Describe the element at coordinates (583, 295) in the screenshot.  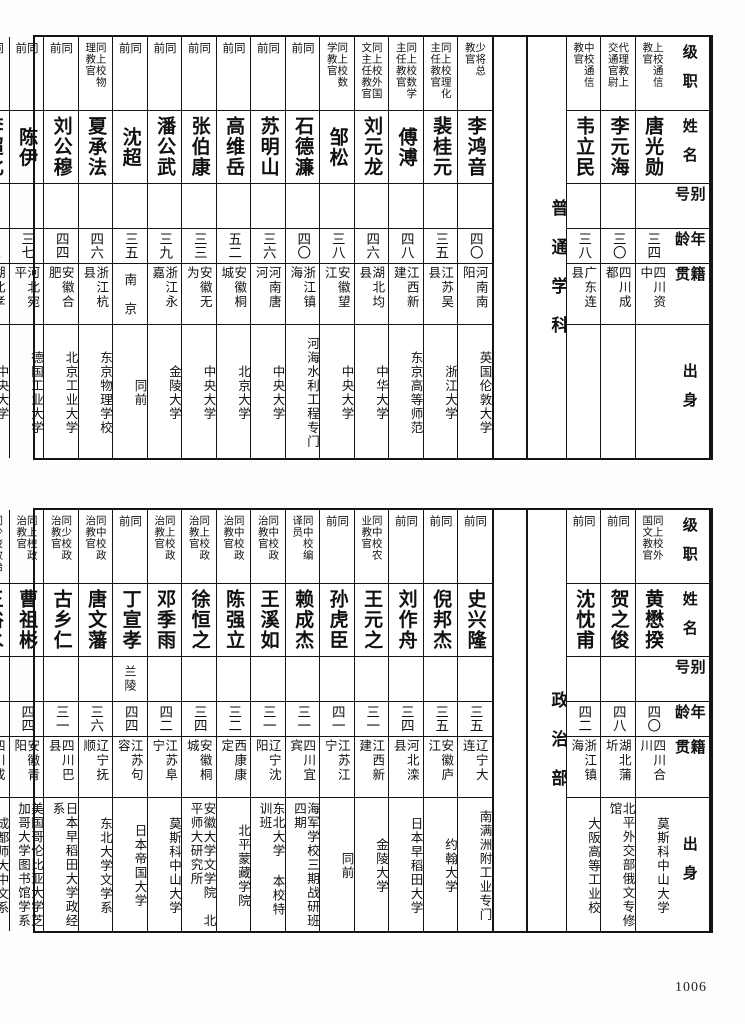
I see `cell-native: 广东连县` at that location.